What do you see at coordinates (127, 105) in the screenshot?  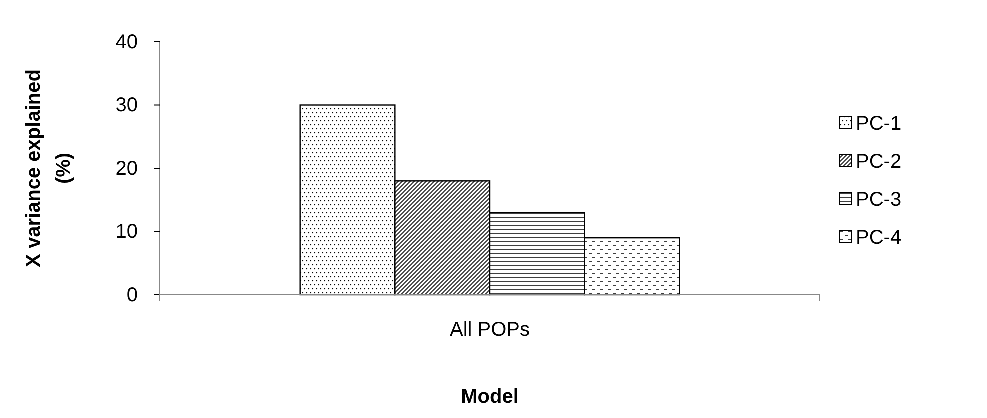 I see `y-tick-label: 30` at bounding box center [127, 105].